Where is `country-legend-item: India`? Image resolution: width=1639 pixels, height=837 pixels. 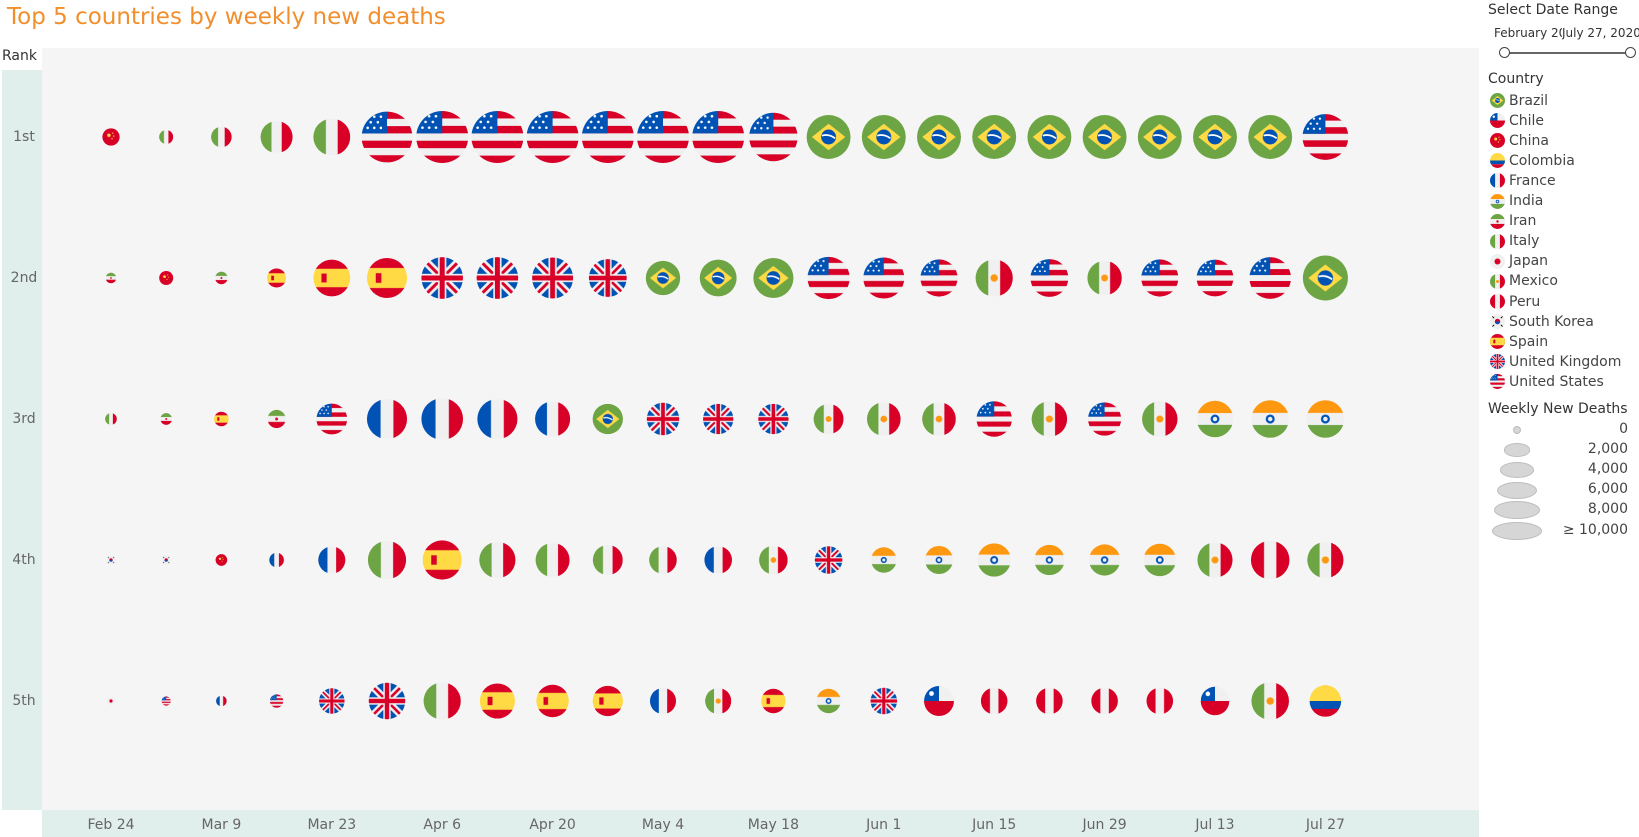 country-legend-item: India is located at coordinates (1516, 201).